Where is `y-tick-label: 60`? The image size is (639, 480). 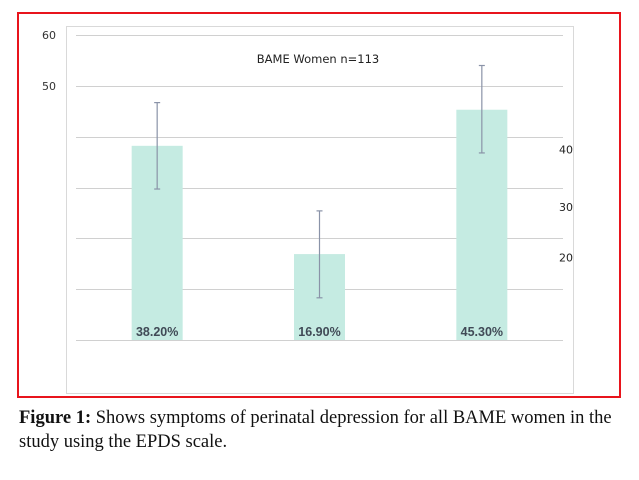
y-tick-label: 60 is located at coordinates (49, 35).